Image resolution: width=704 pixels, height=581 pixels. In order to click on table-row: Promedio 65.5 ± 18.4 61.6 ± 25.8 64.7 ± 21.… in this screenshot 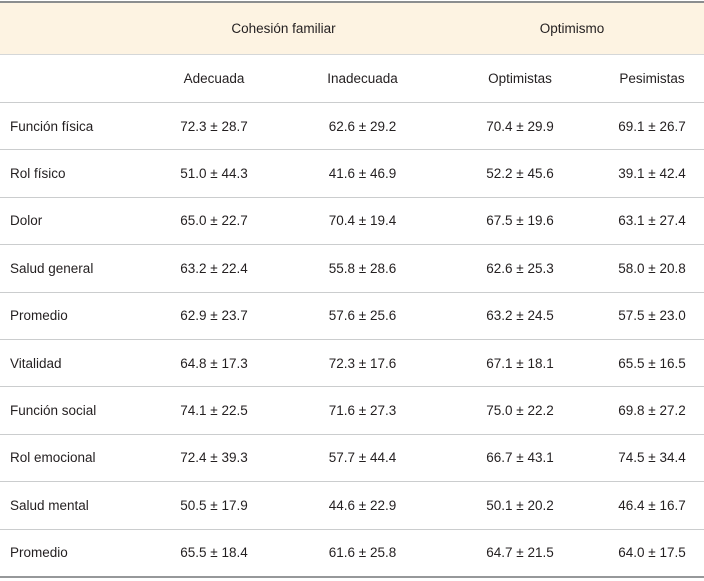, I will do `click(352, 553)`.